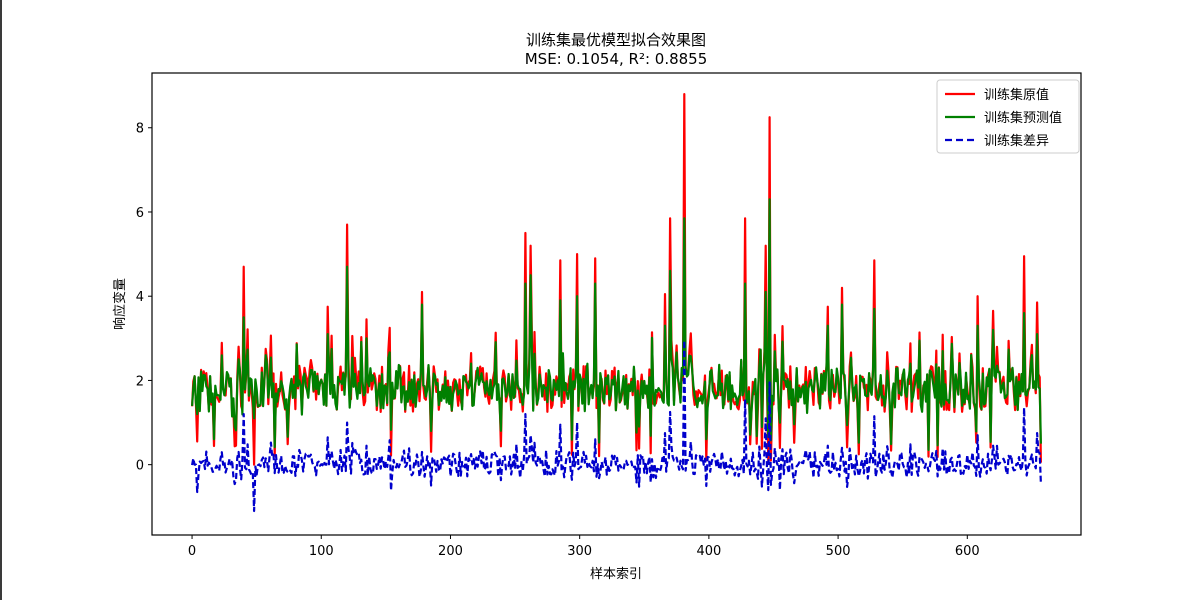  I want to click on x-tick-label: 500, so click(838, 551).